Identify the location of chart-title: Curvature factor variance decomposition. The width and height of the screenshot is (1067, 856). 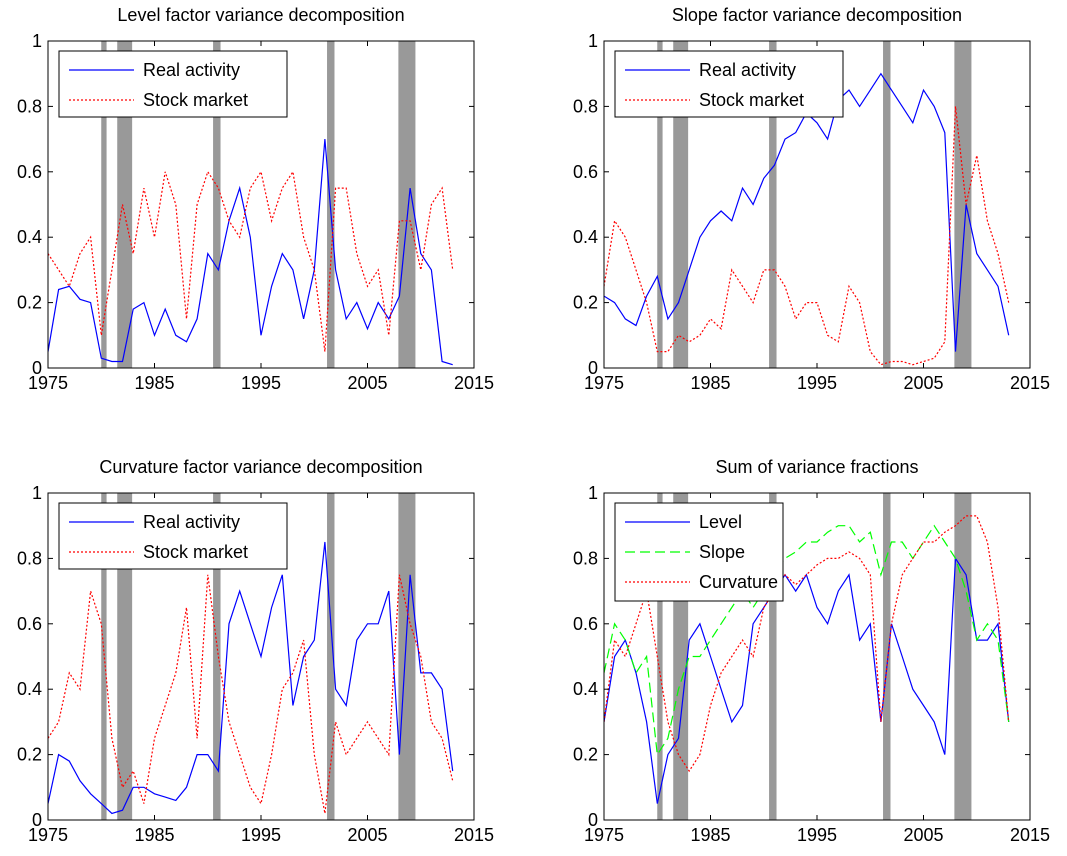
(260, 467).